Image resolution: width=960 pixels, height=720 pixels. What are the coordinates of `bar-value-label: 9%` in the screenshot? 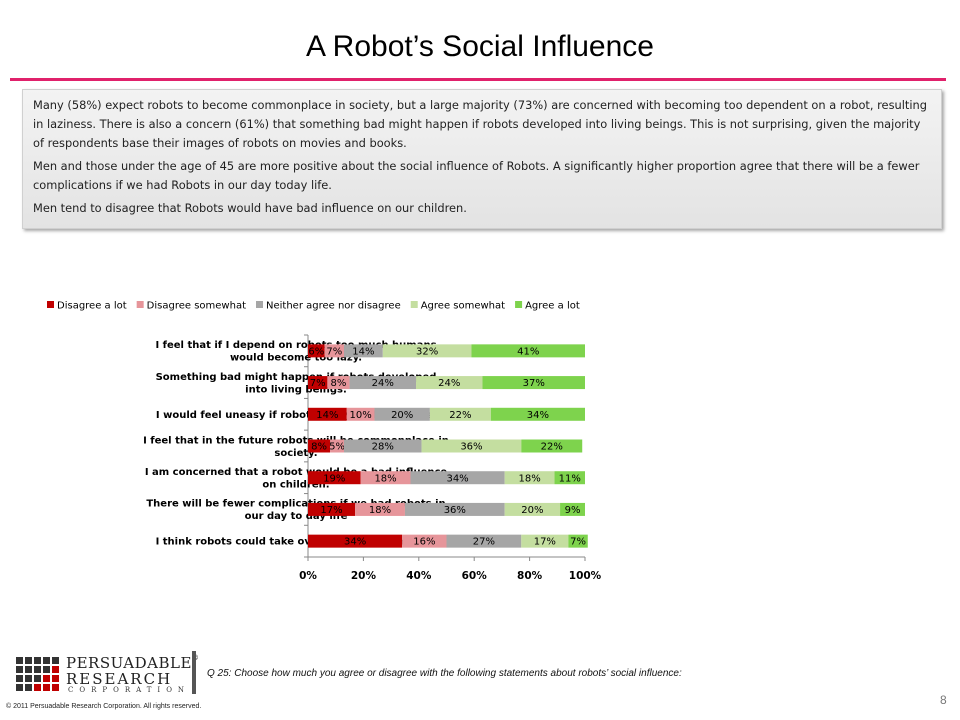 It's located at (573, 510).